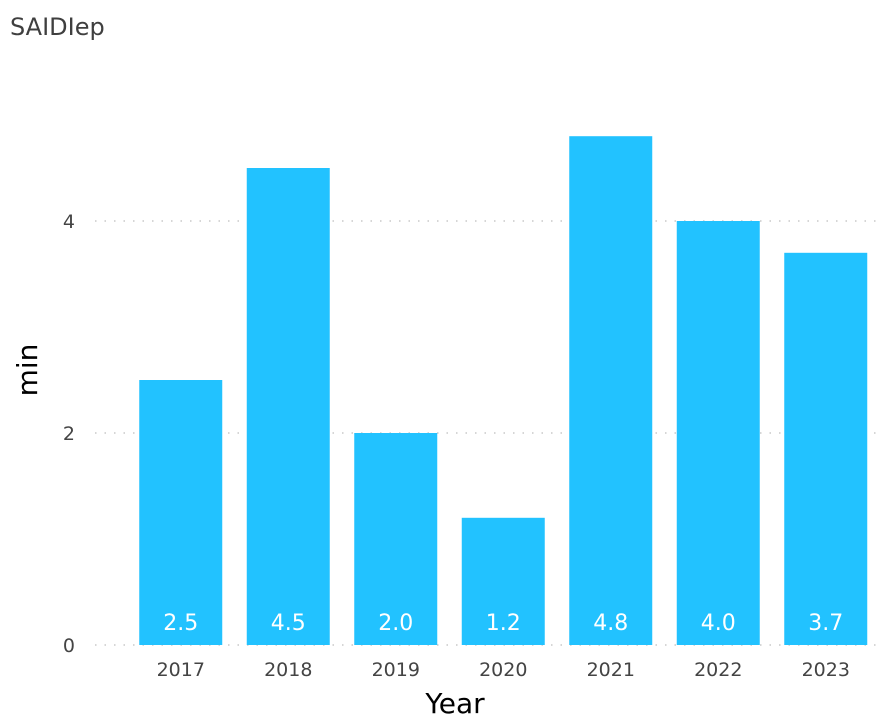  I want to click on y-axis-ticks: 0 2 4, so click(69, 434).